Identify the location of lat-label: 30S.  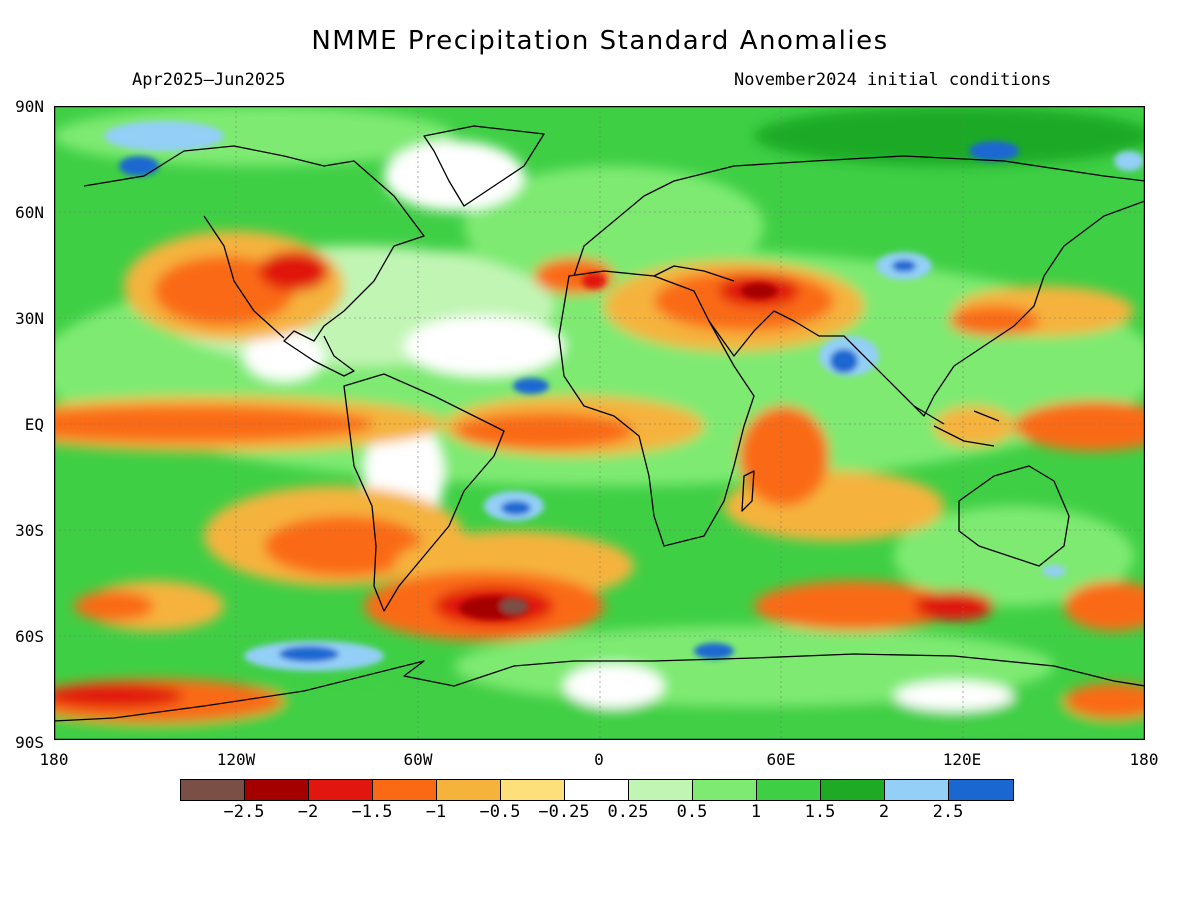
(29, 530).